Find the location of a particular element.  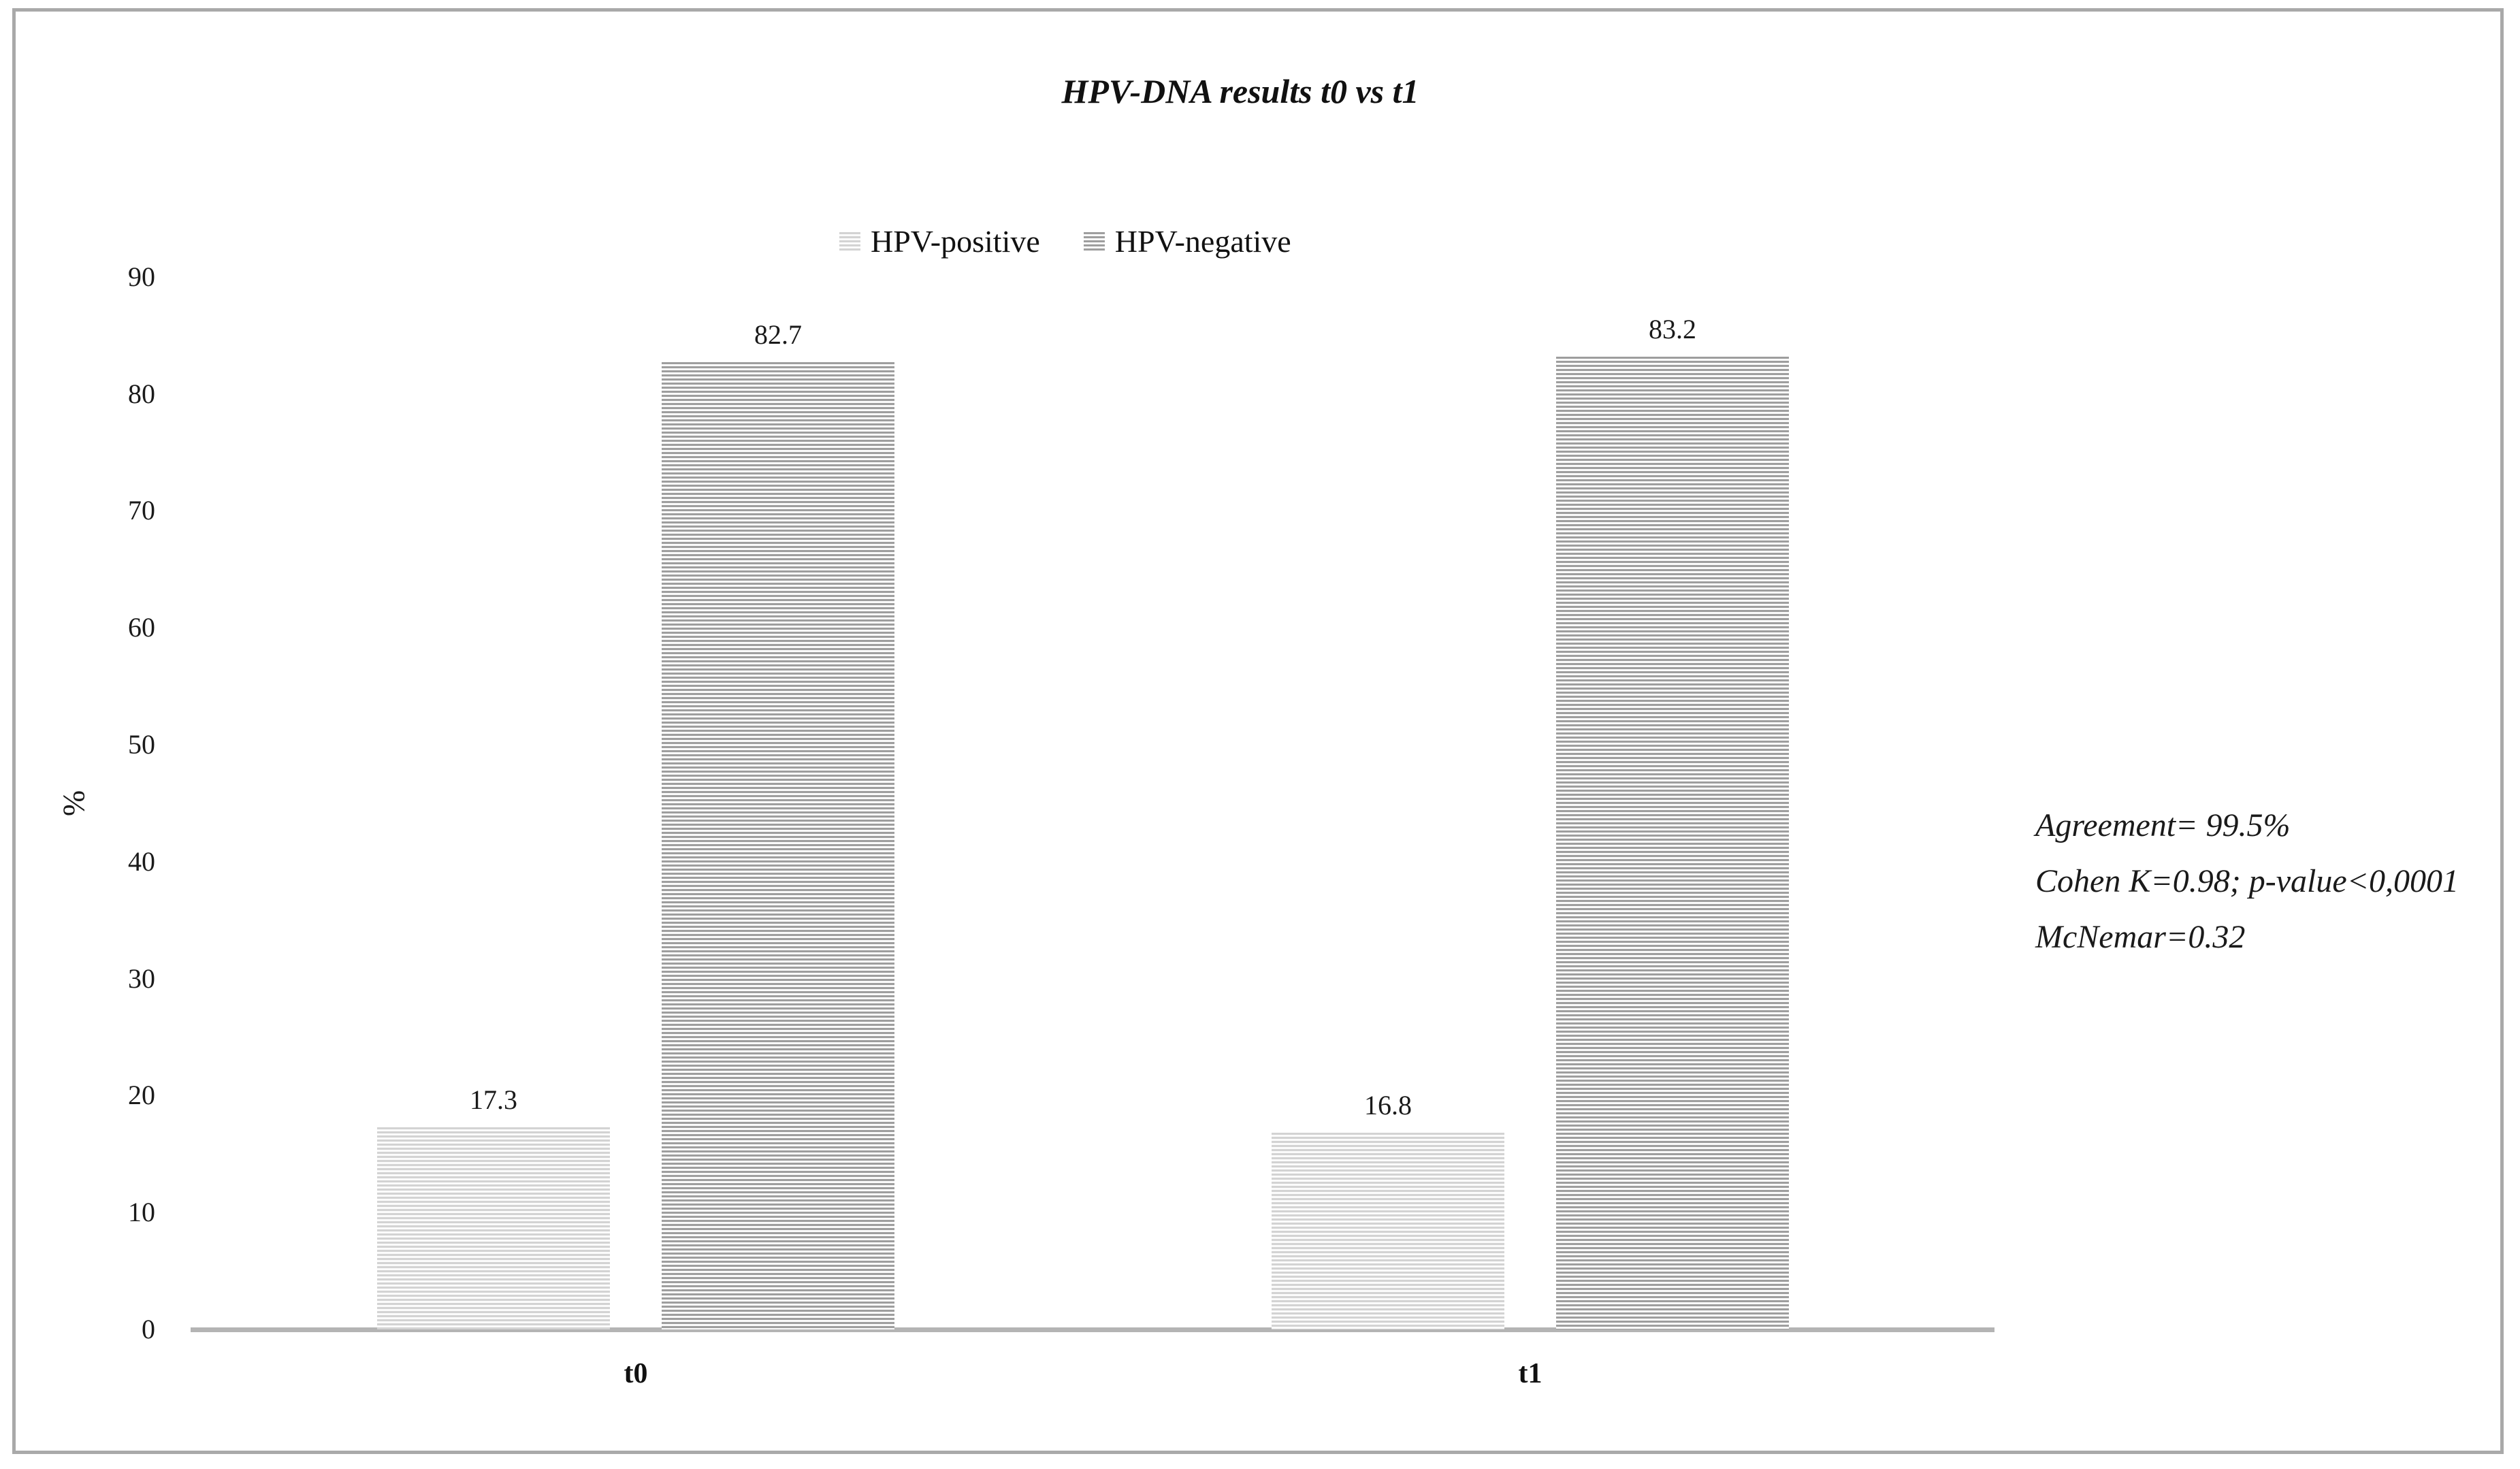

y-tick-label-30: 30 is located at coordinates (142, 979).